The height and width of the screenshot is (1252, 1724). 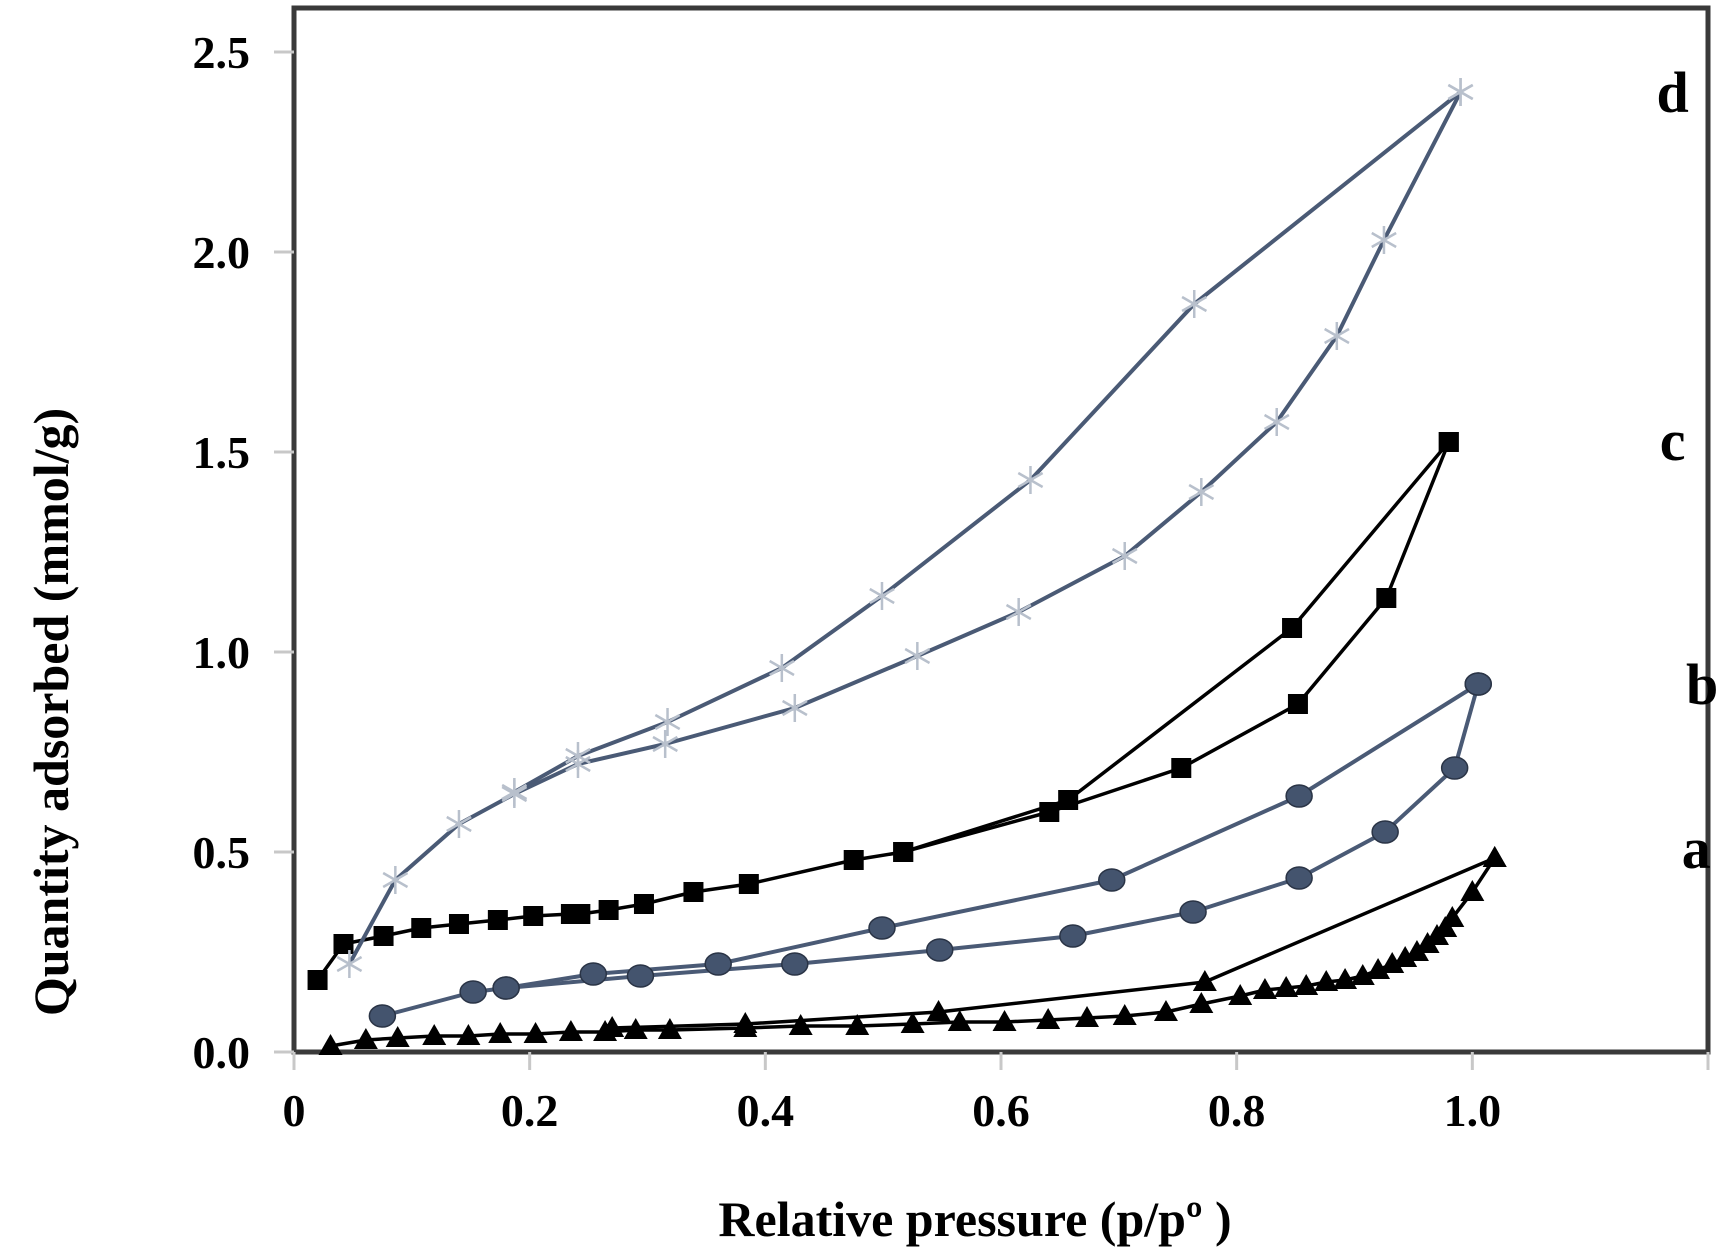 I want to click on y-axis-title: Quantity adsorbed (mmol/g), so click(x=51, y=712).